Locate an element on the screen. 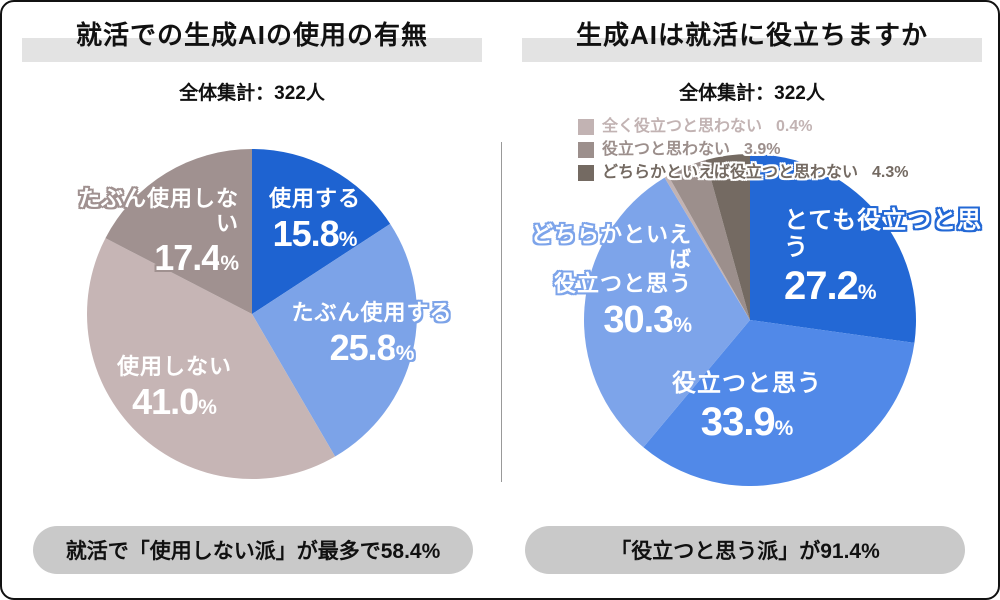  slice-label-useful: 役立つと思う 33.9% is located at coordinates (747, 407).